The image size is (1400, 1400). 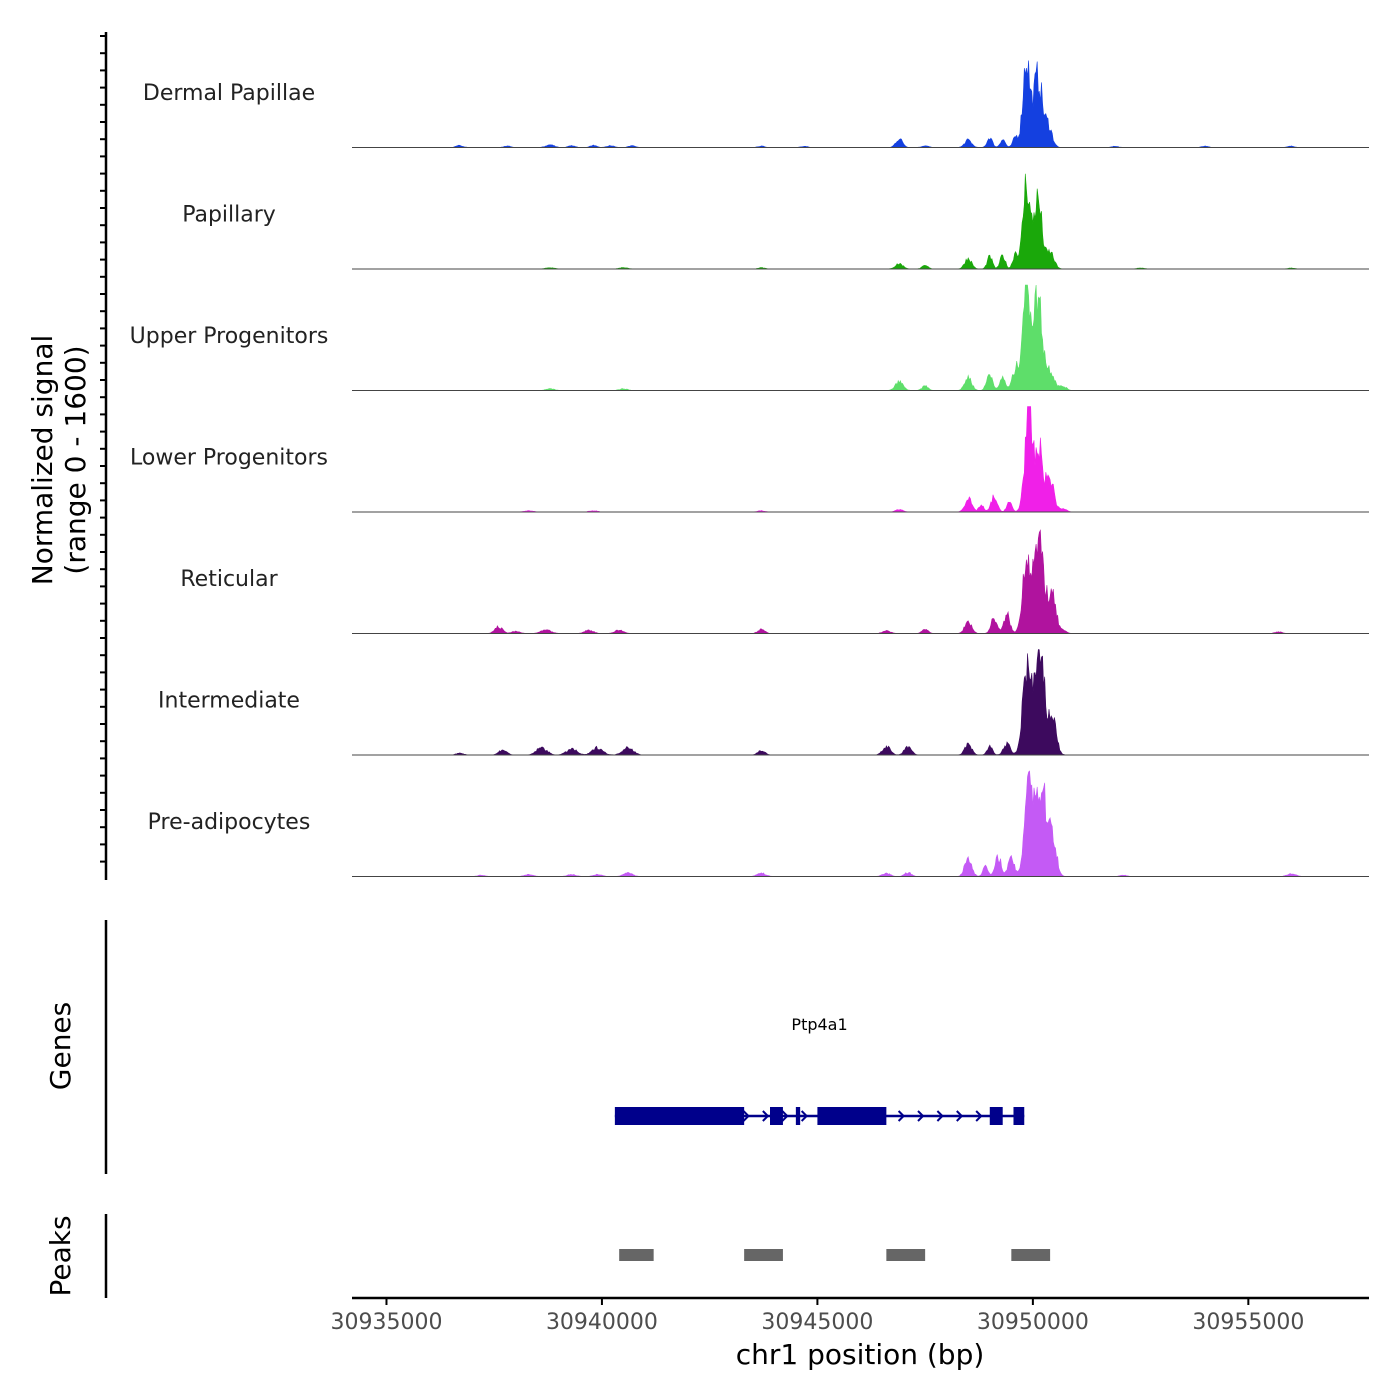 I want to click on peak-track, so click(x=835, y=1255).